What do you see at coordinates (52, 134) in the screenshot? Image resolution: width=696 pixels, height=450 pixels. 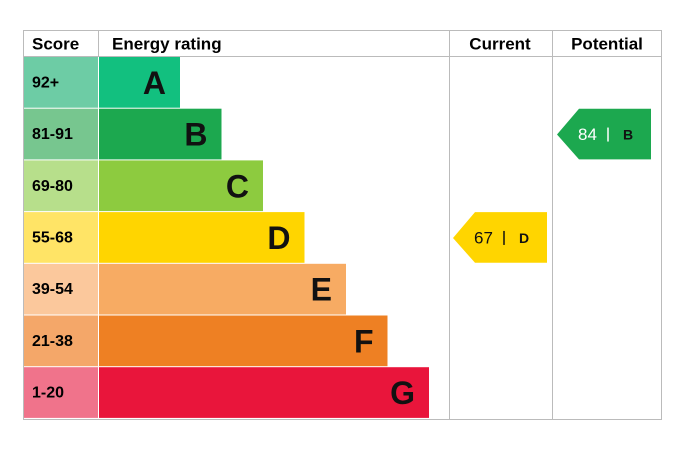 I see `score-label: 81-91` at bounding box center [52, 134].